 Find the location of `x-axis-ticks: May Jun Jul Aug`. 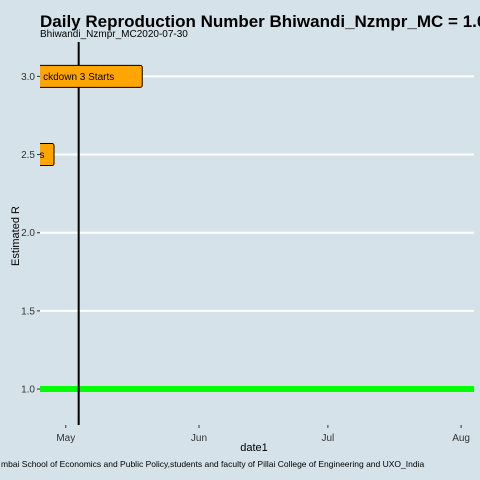

x-axis-ticks: May Jun Jul Aug is located at coordinates (263, 434).